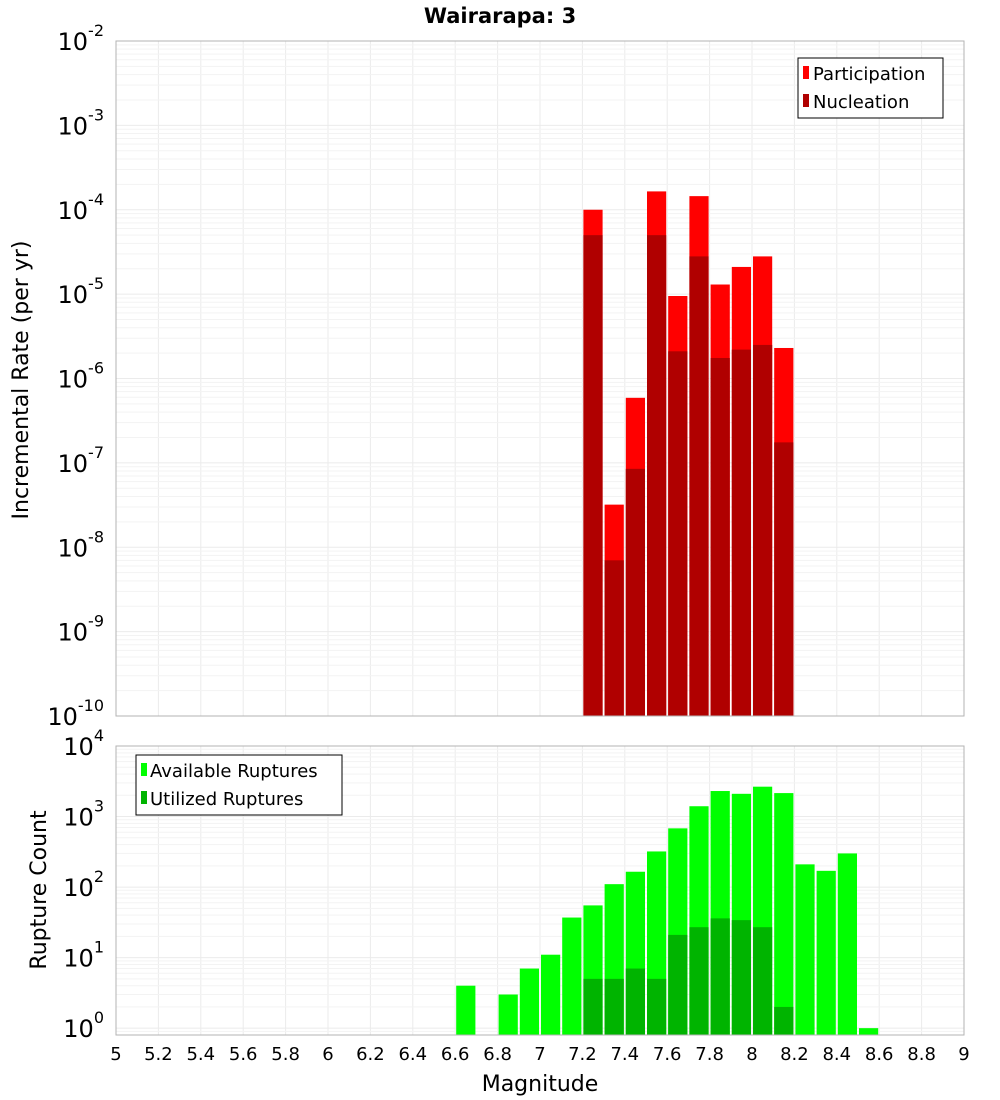  I want to click on count-legend: Available Ruptures Utilized Ruptures, so click(239, 785).